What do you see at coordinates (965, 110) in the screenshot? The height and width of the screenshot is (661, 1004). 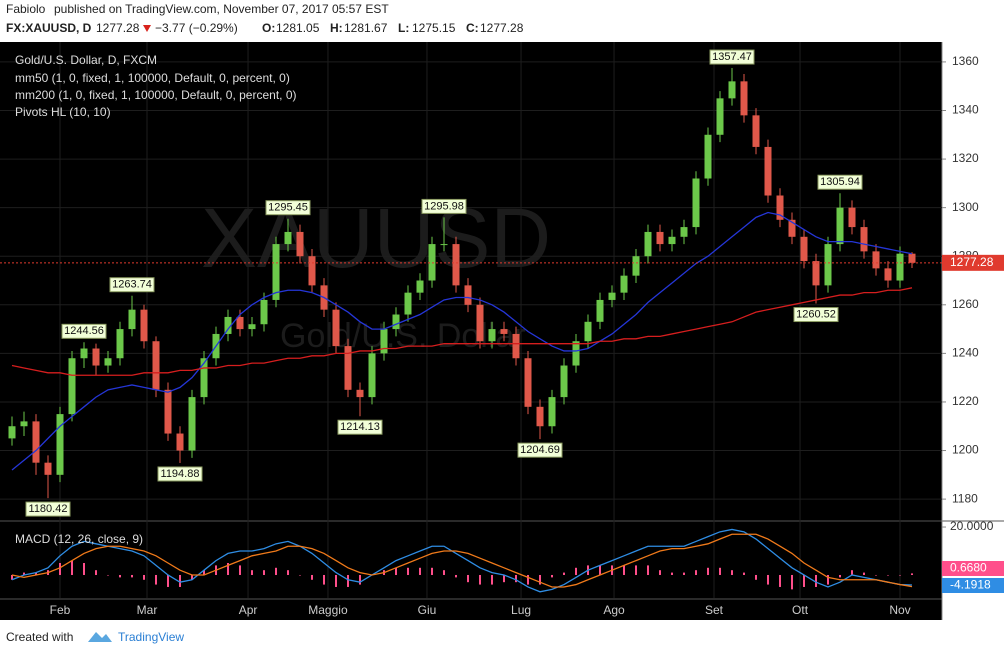 I see `y-tick-label: 1340` at bounding box center [965, 110].